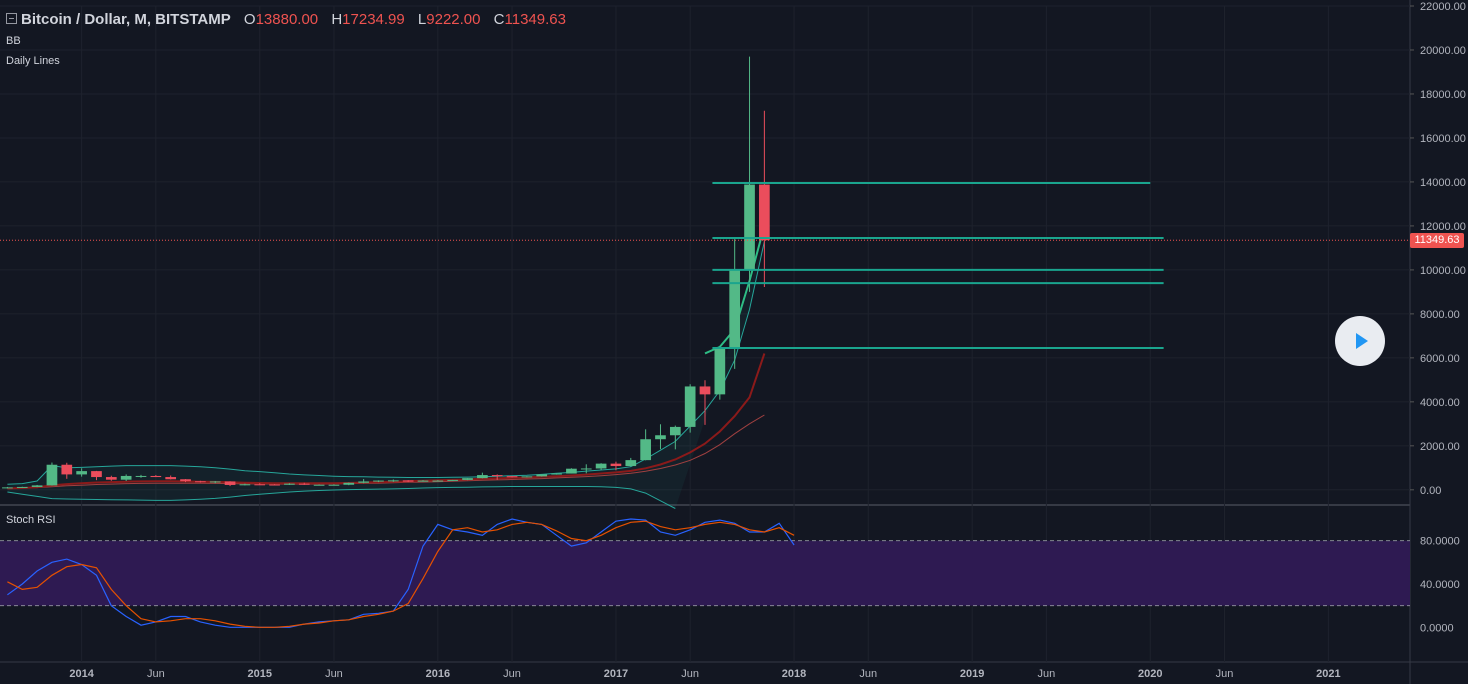 This screenshot has height=684, width=1468. I want to click on time-tick-label: 2020, so click(1150, 674).